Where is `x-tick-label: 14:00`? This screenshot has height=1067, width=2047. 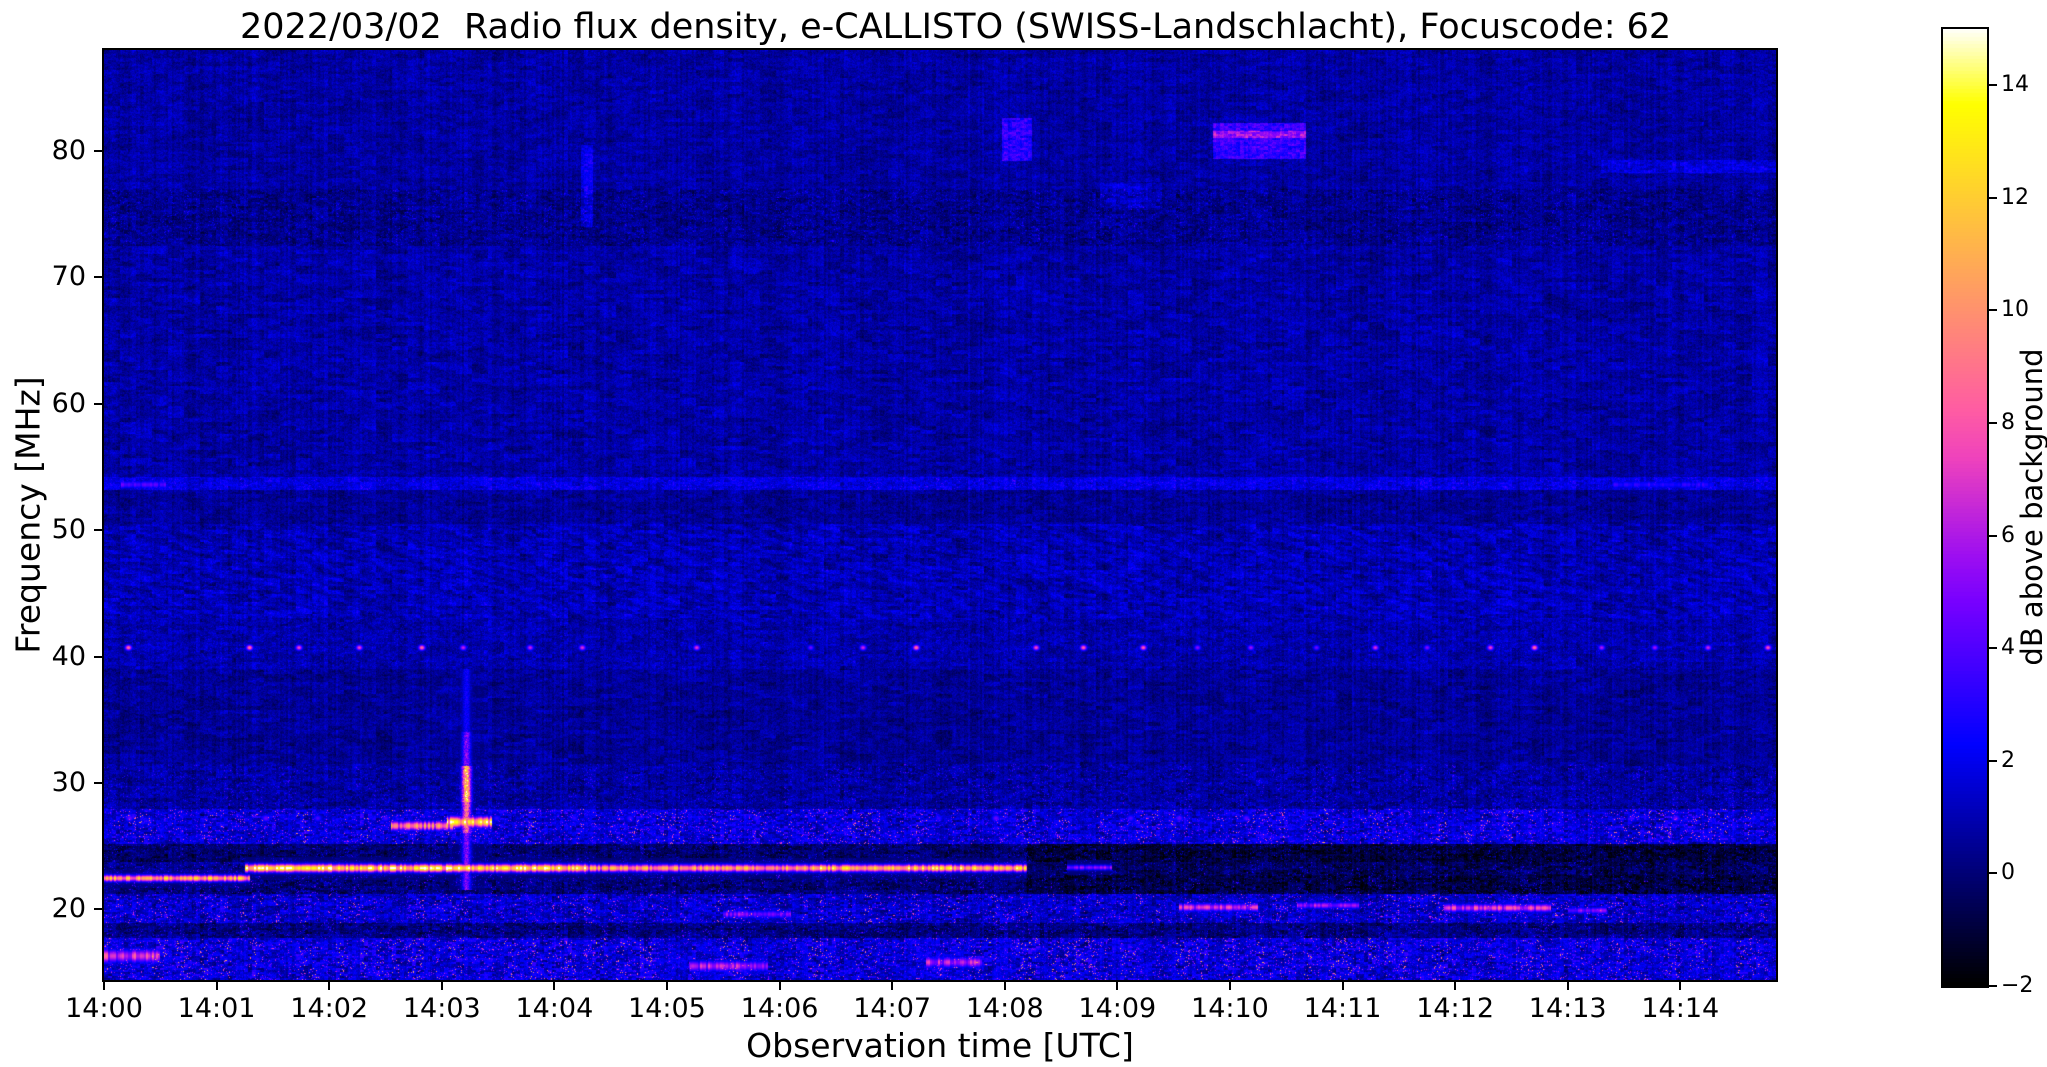 x-tick-label: 14:00 is located at coordinates (104, 1008).